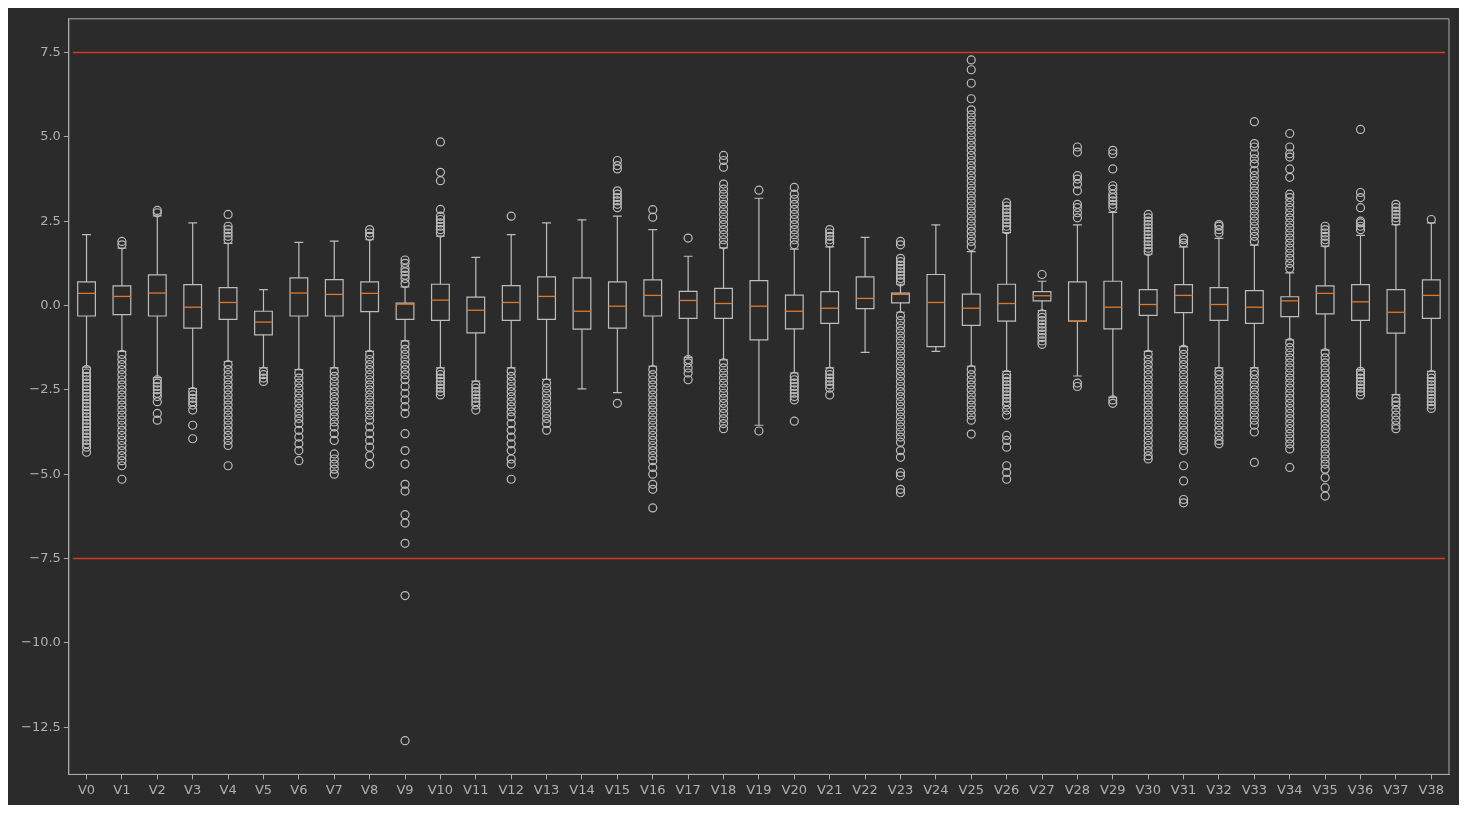 The height and width of the screenshot is (813, 1467). What do you see at coordinates (546, 789) in the screenshot?
I see `x-tick-label: V13` at bounding box center [546, 789].